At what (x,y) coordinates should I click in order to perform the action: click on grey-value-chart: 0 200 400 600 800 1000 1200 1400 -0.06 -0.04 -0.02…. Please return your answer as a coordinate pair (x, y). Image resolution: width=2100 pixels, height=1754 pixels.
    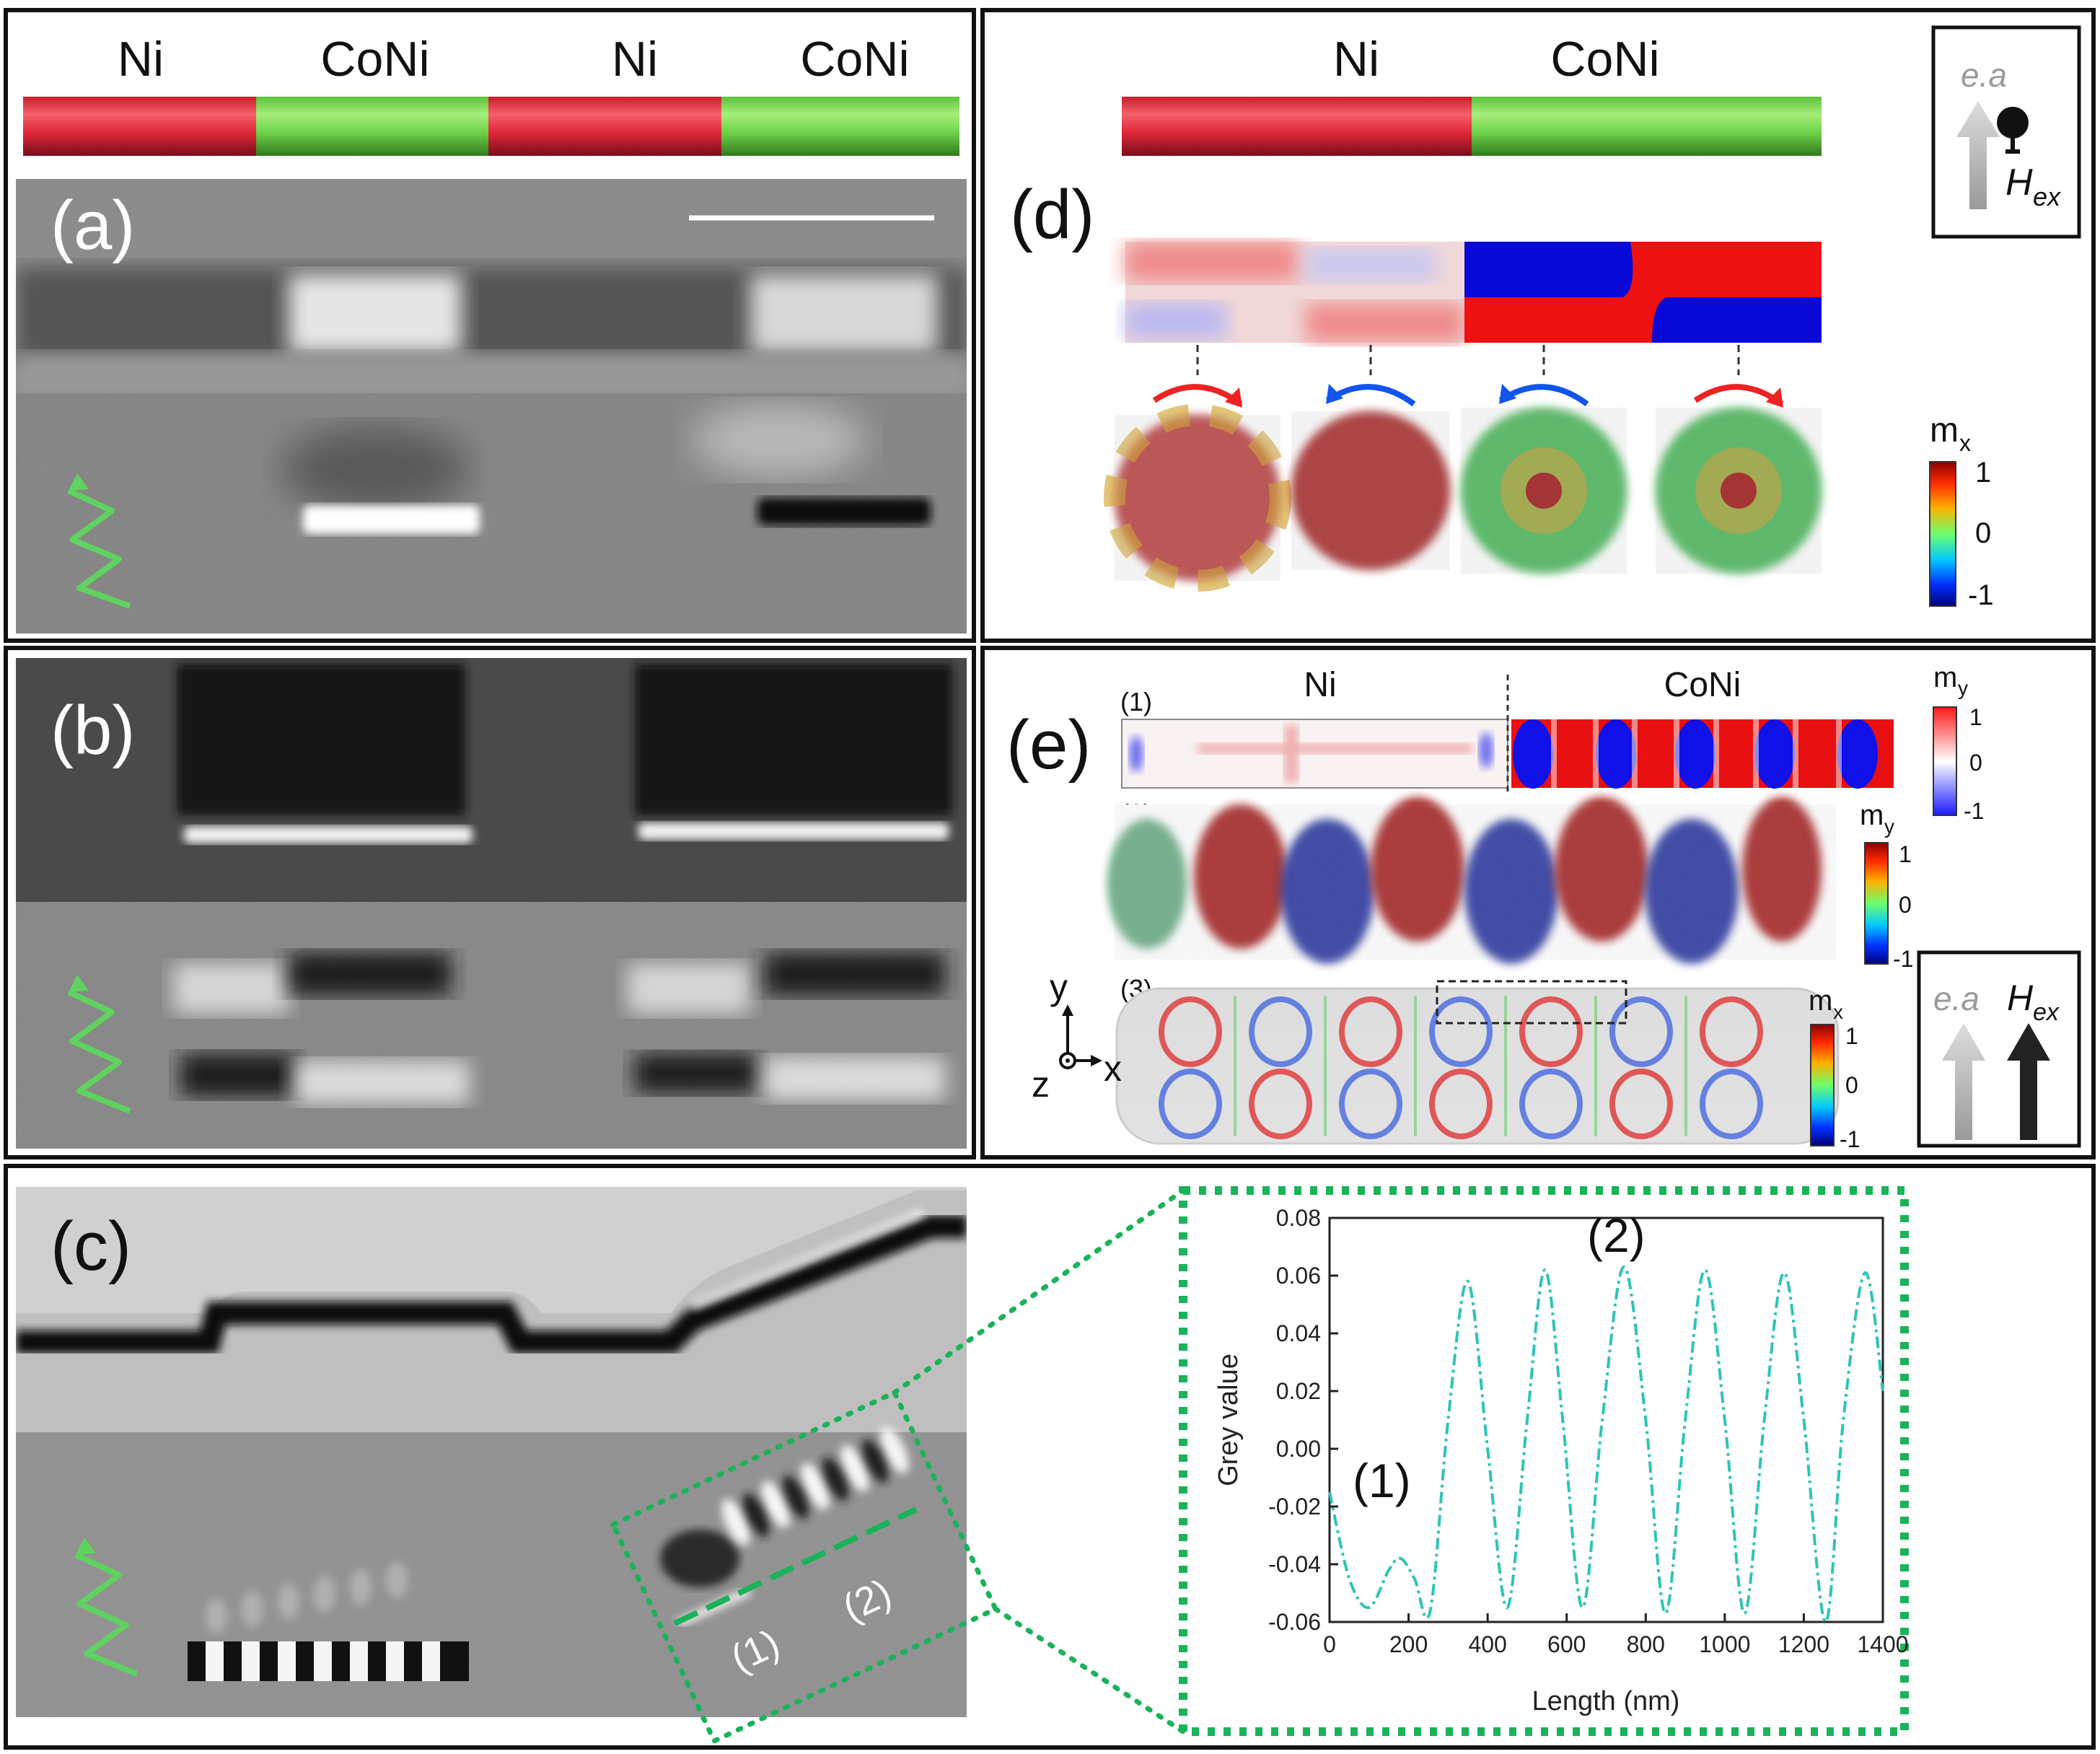
    Looking at the image, I should click on (1544, 1461).